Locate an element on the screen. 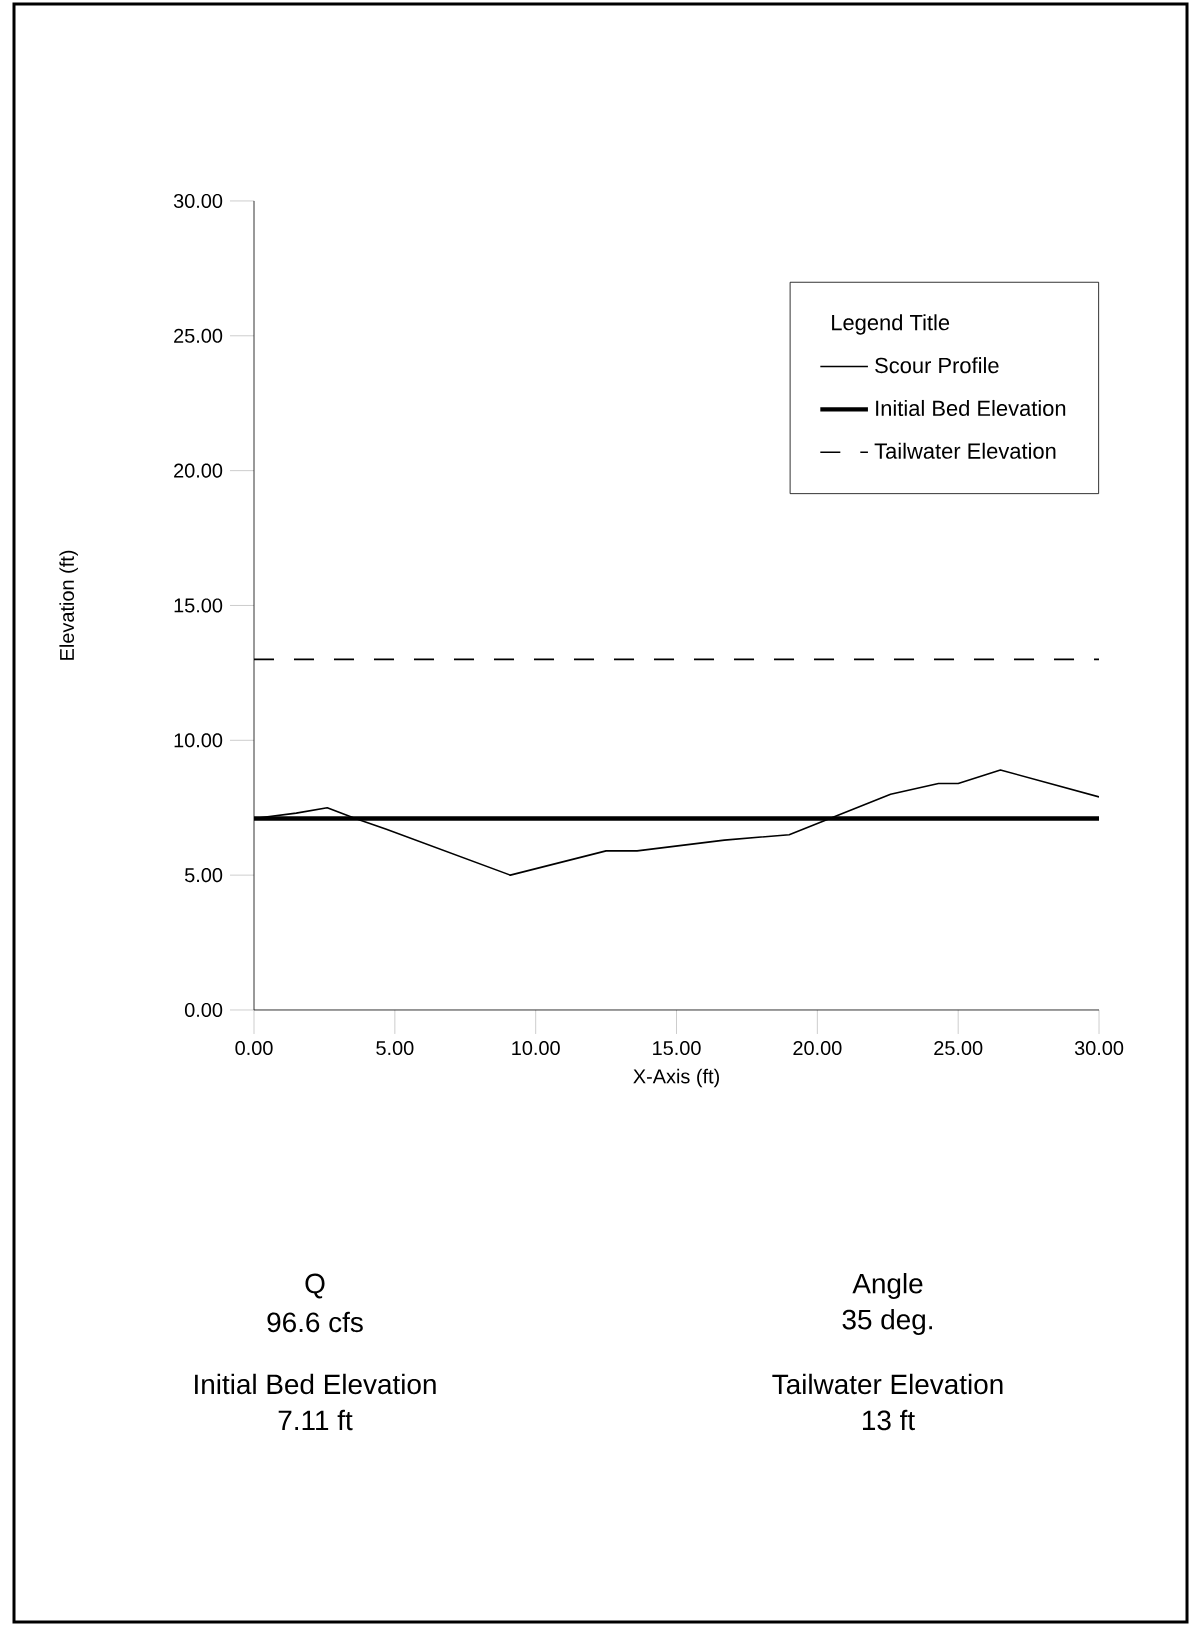 The width and height of the screenshot is (1201, 1626). text: 7.11 ft is located at coordinates (315, 1420).